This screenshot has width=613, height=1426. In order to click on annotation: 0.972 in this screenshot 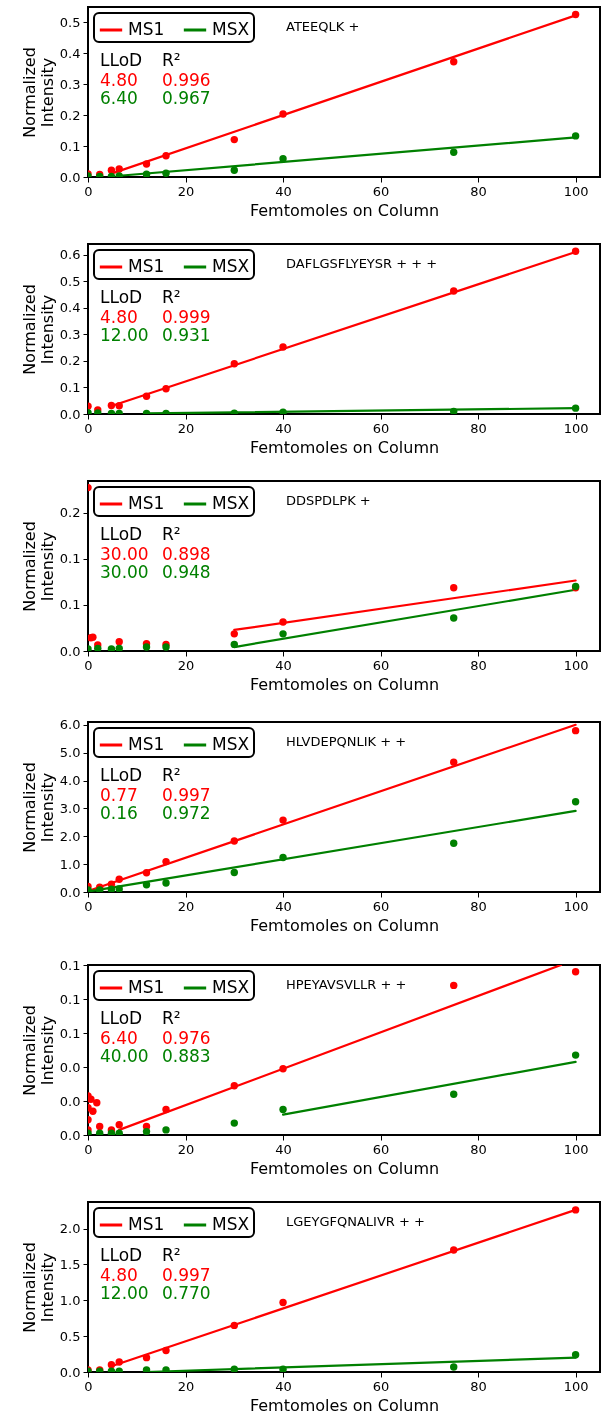, I will do `click(186, 813)`.